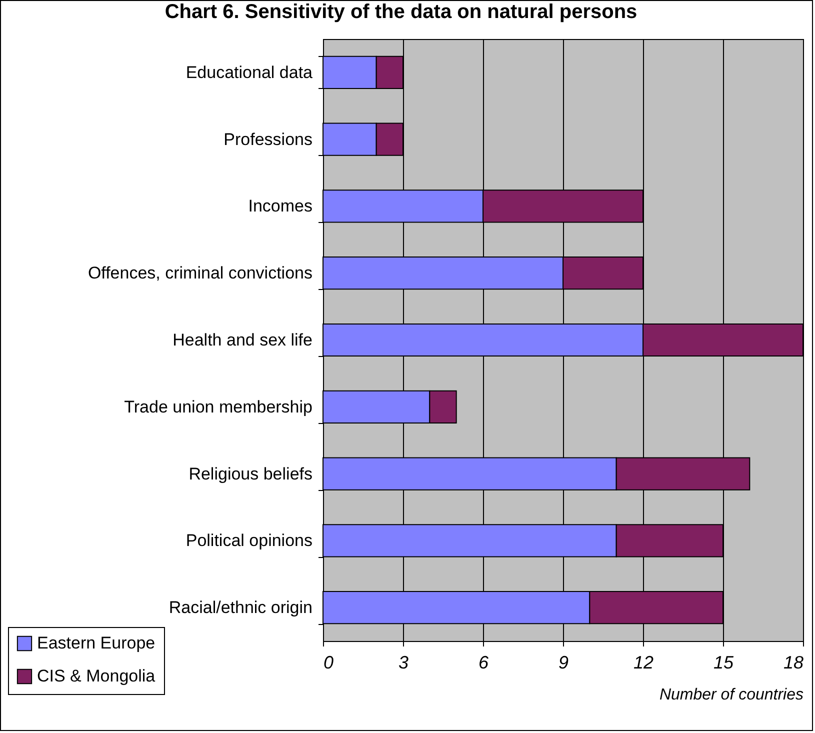 The height and width of the screenshot is (733, 815). I want to click on x-tick-label: 18, so click(793, 662).